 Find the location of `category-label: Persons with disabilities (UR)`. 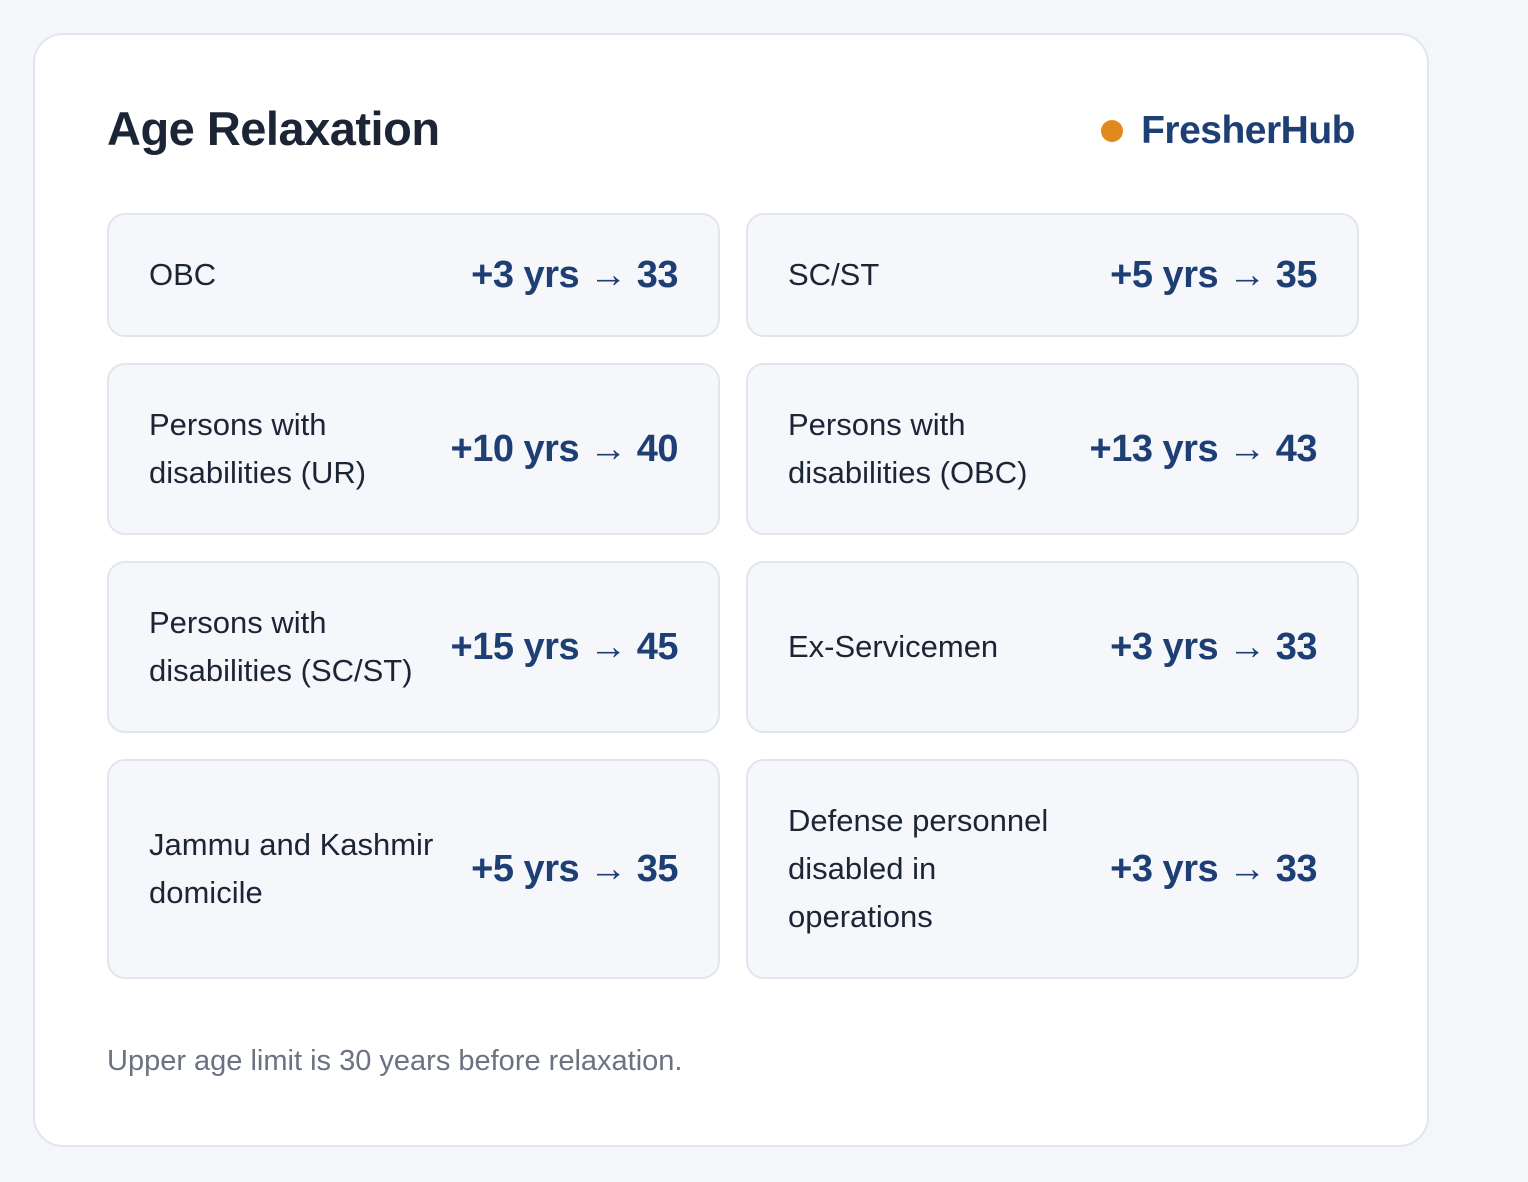

category-label: Persons with disabilities (UR) is located at coordinates (258, 448).